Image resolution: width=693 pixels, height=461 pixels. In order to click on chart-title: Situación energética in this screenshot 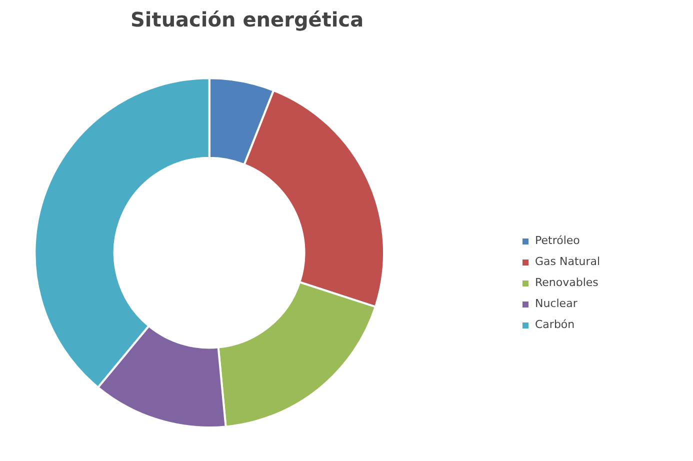, I will do `click(247, 20)`.